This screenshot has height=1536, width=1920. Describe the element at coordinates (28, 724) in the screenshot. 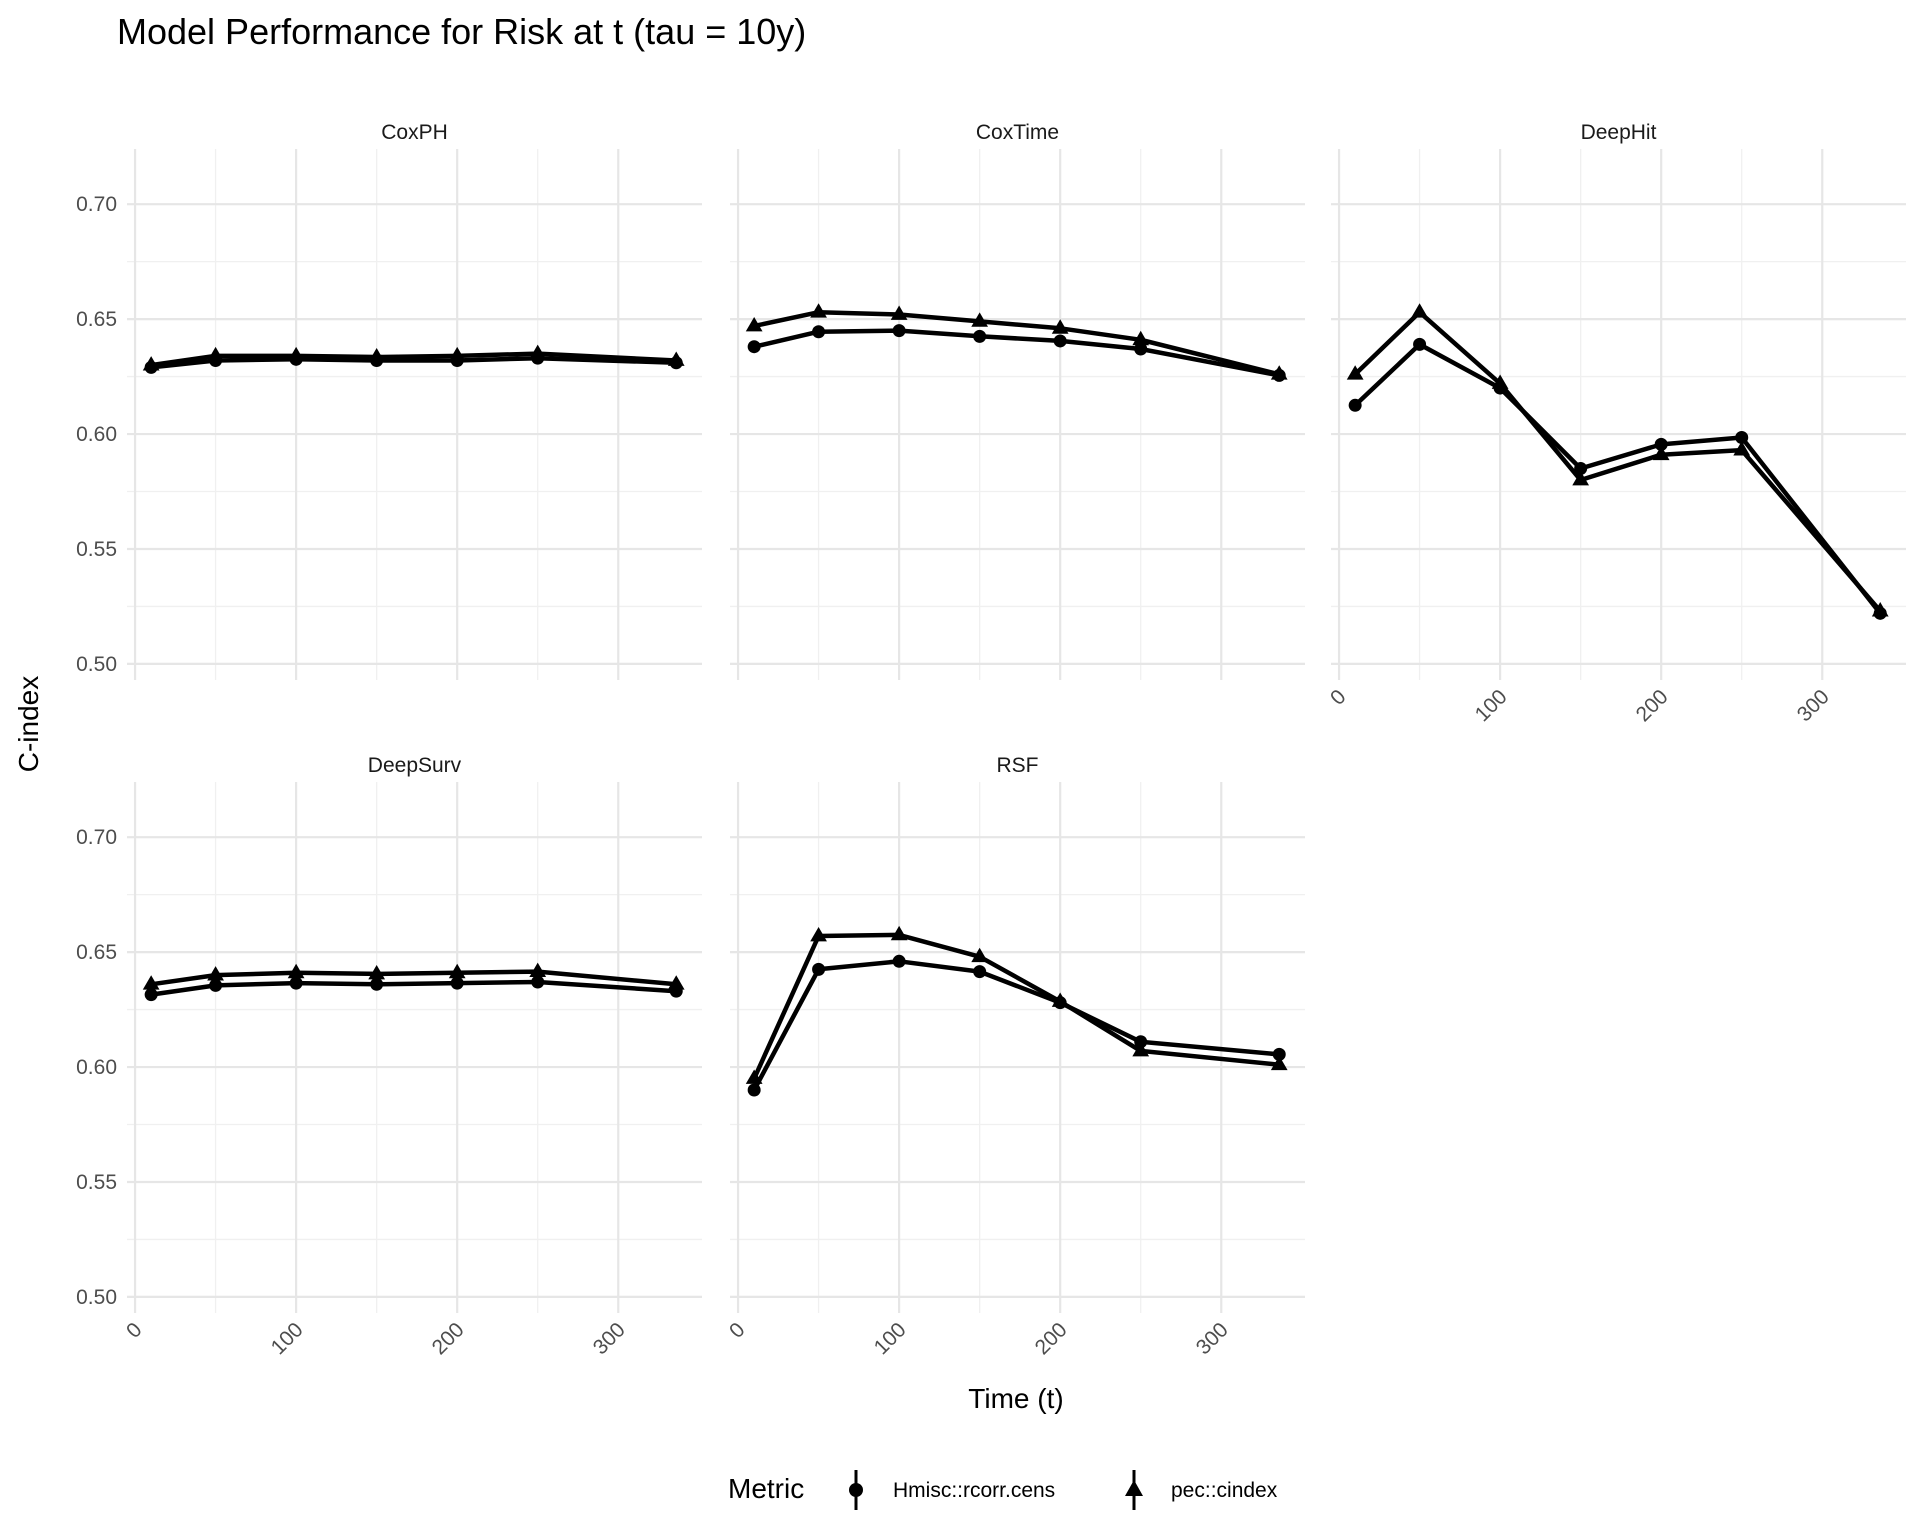

I see `y-axis-title: C-index` at that location.